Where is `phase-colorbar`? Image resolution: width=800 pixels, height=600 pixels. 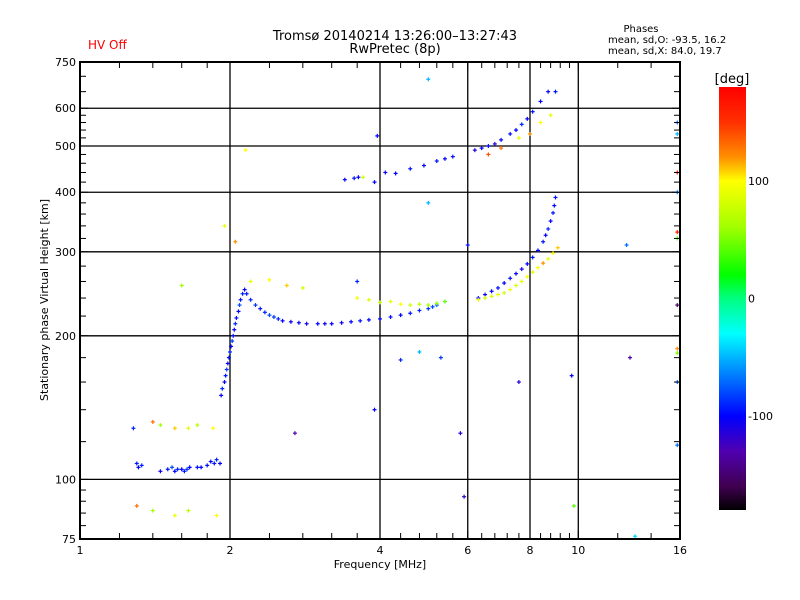 phase-colorbar is located at coordinates (732, 298).